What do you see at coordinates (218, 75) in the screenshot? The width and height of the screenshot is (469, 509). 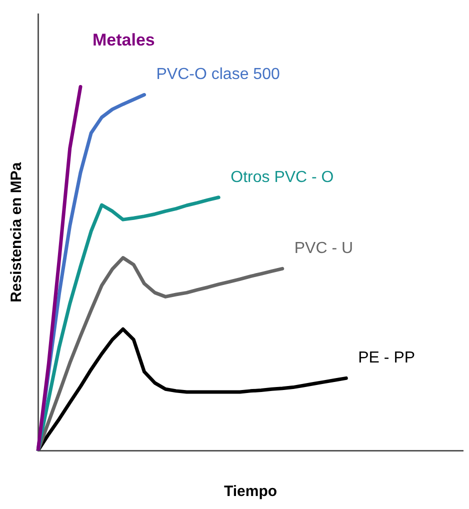 I see `series-label: PVC-O clase 500` at bounding box center [218, 75].